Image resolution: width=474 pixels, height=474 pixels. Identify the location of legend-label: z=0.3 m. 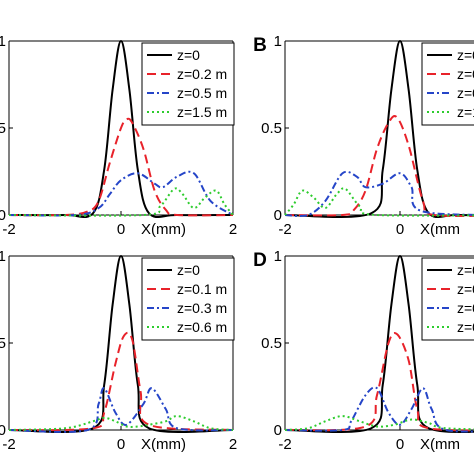
(202, 308).